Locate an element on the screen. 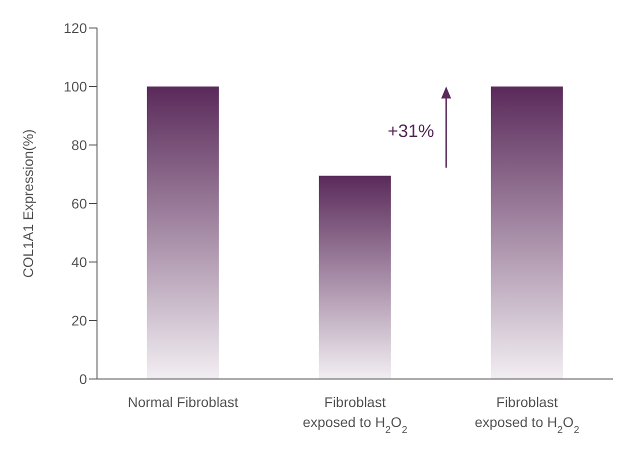 Image resolution: width=631 pixels, height=474 pixels. y-tick-label: 100 is located at coordinates (76, 86).